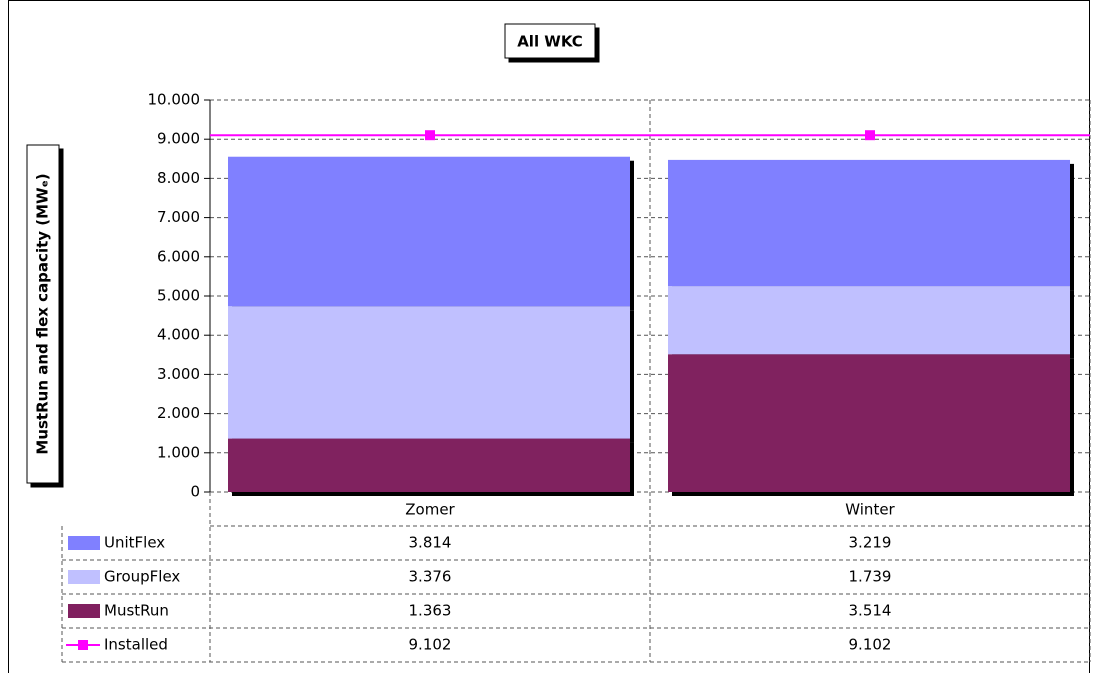 Image resolution: width=1099 pixels, height=673 pixels. Describe the element at coordinates (178, 256) in the screenshot. I see `y-tick-label: 6.000` at that location.